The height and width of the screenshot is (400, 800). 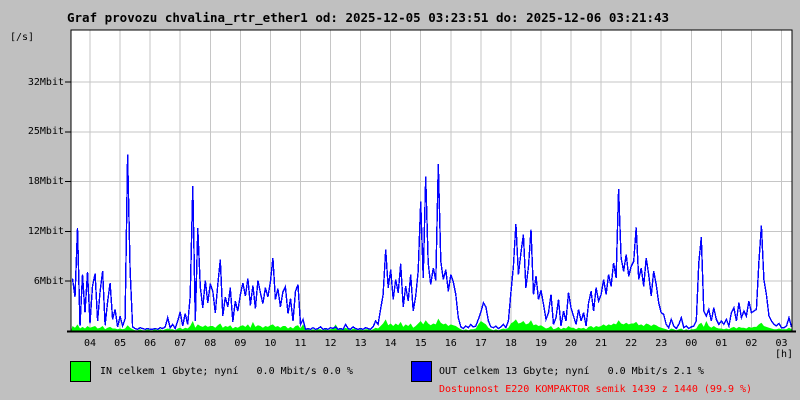 I want to click on x-tick-label: 00, so click(x=691, y=343).